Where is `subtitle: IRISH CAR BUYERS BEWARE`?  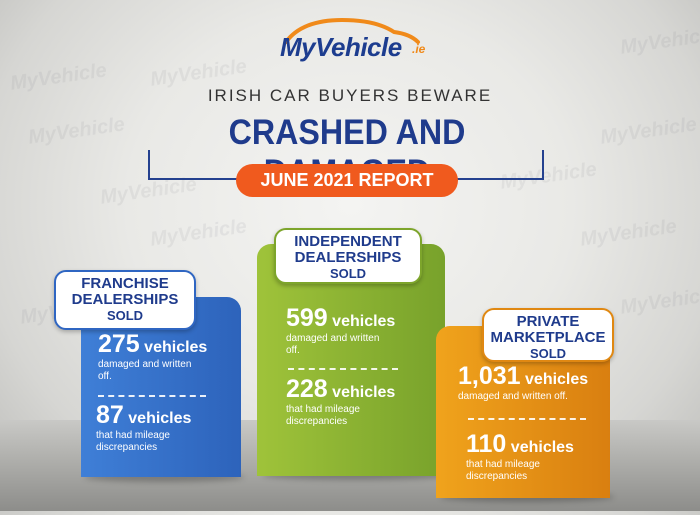 subtitle: IRISH CAR BUYERS BEWARE is located at coordinates (350, 95).